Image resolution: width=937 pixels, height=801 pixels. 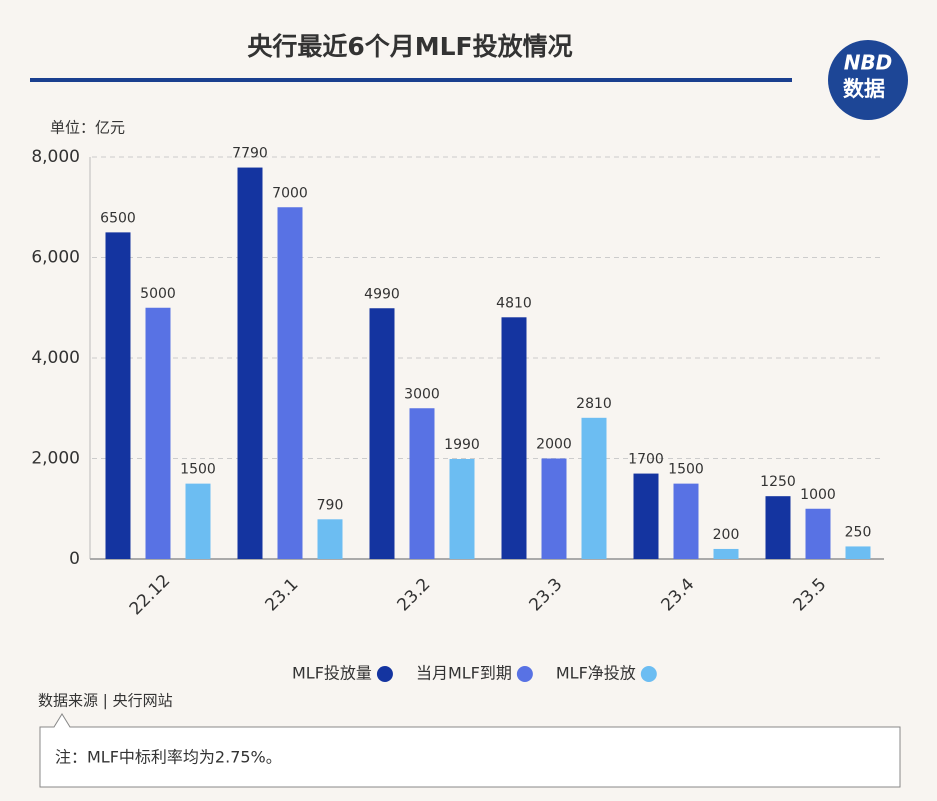 What do you see at coordinates (470, 750) in the screenshot?
I see `note-box` at bounding box center [470, 750].